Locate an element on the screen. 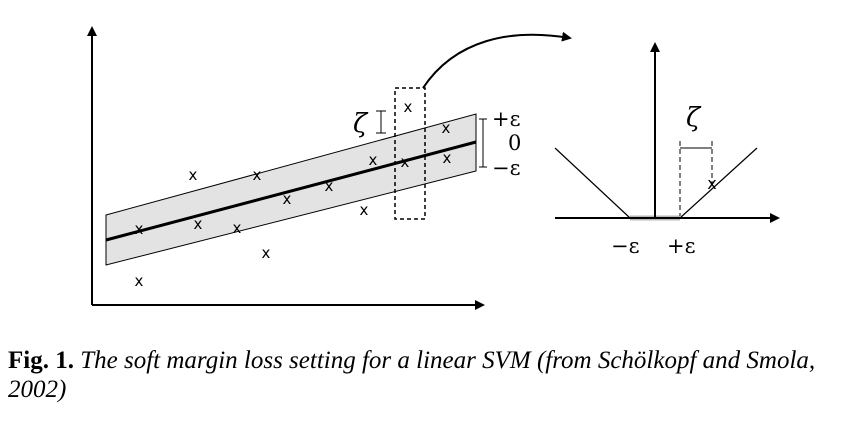 This screenshot has height=426, width=862. right-tick-minus-epsilon: −ε is located at coordinates (625, 246).